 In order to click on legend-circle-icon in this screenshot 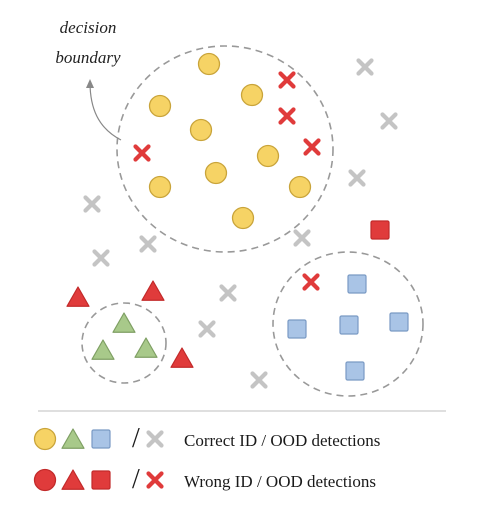, I will do `click(45, 439)`.